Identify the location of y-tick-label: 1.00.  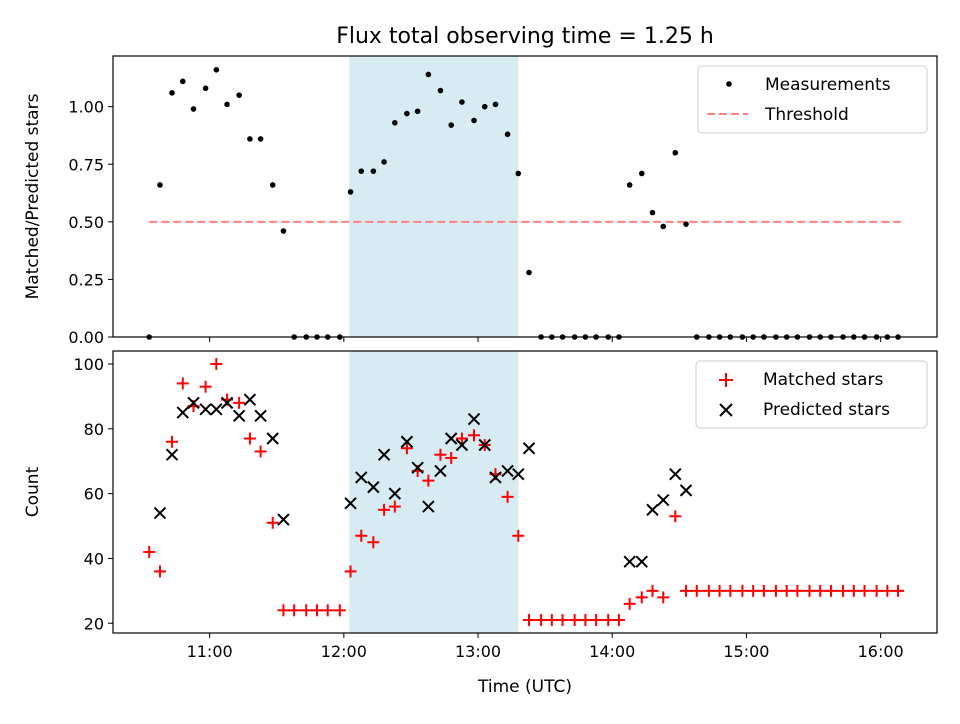
(86, 107).